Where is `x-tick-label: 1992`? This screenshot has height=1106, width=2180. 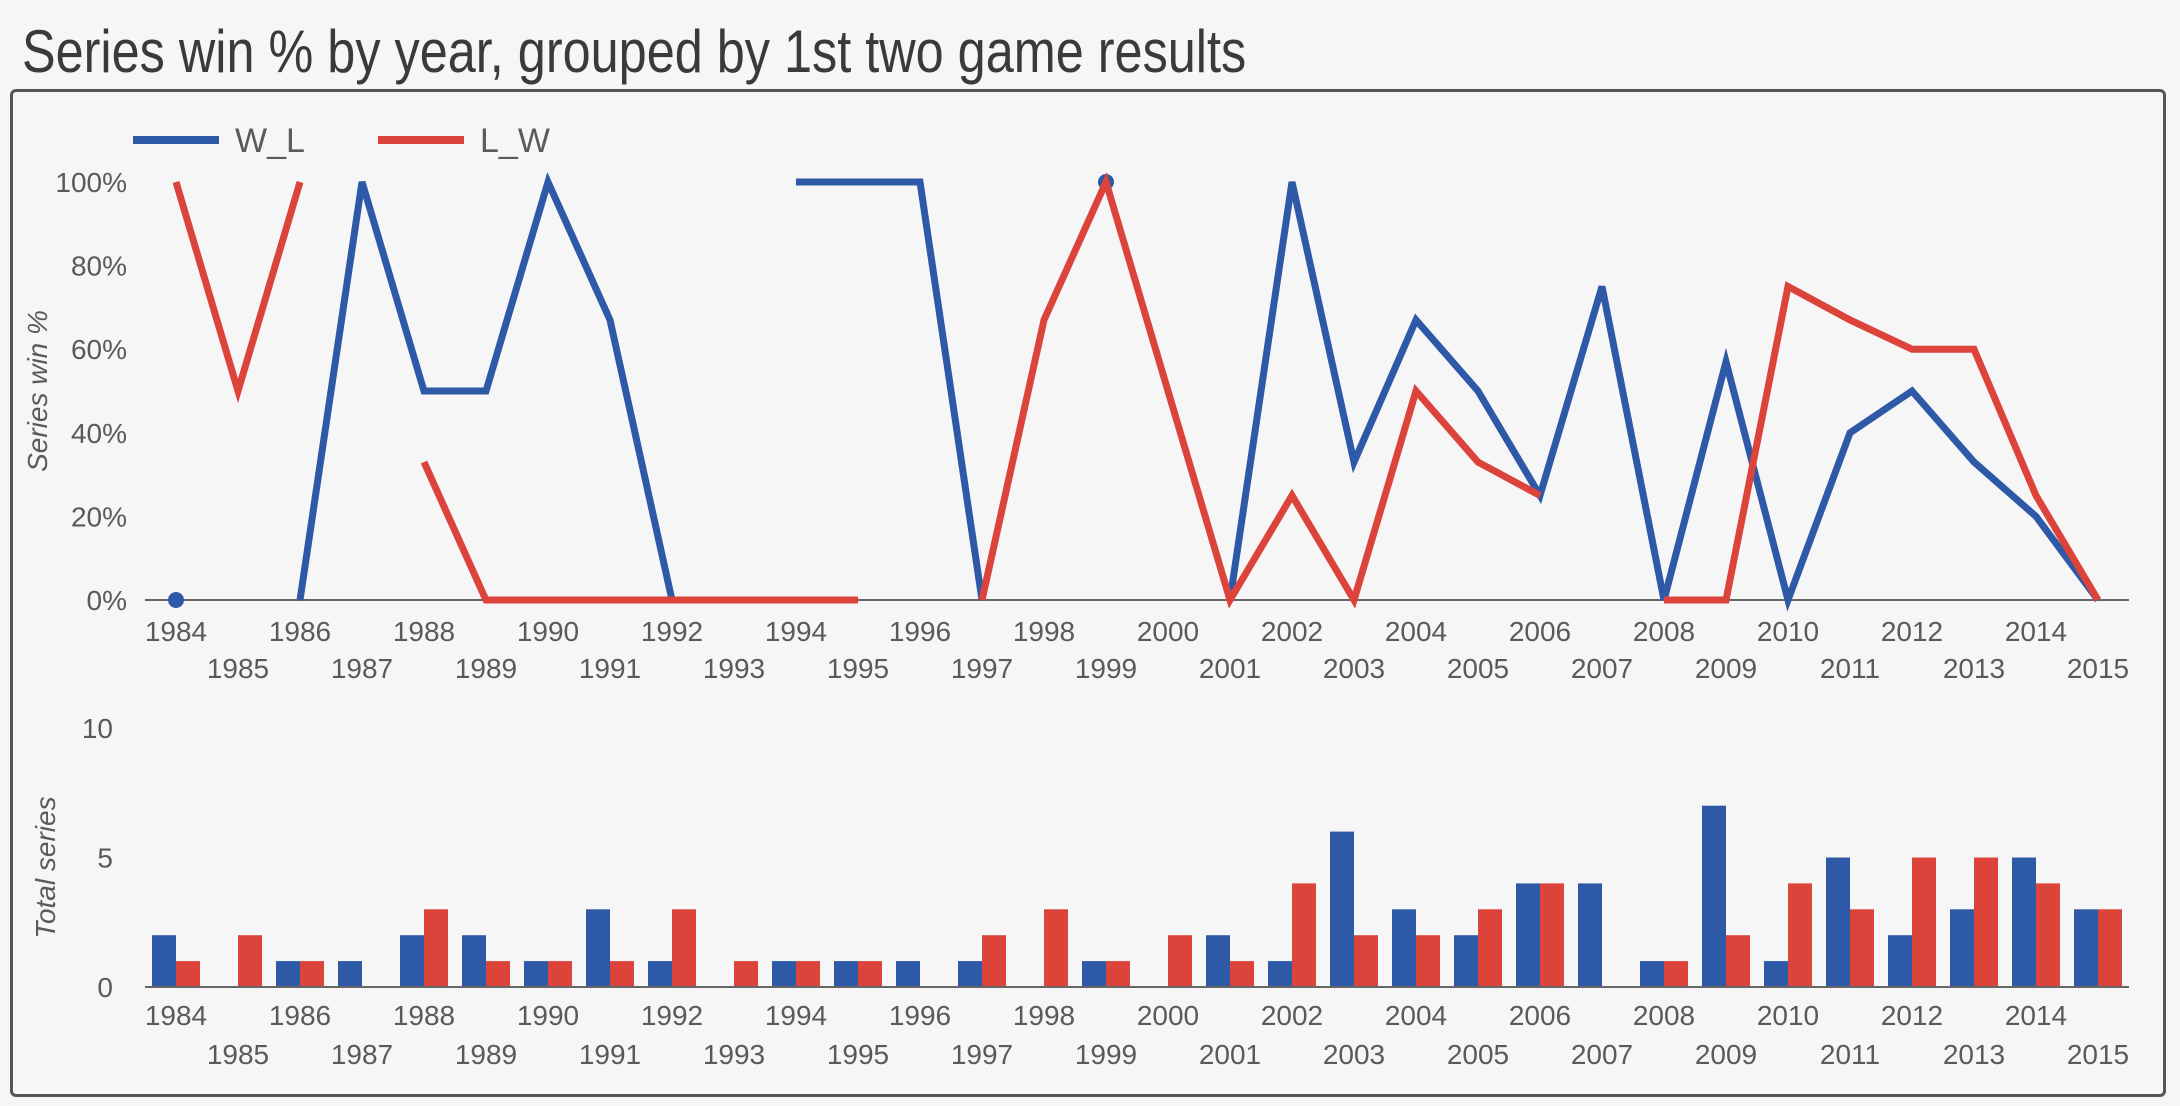
x-tick-label: 1992 is located at coordinates (672, 631).